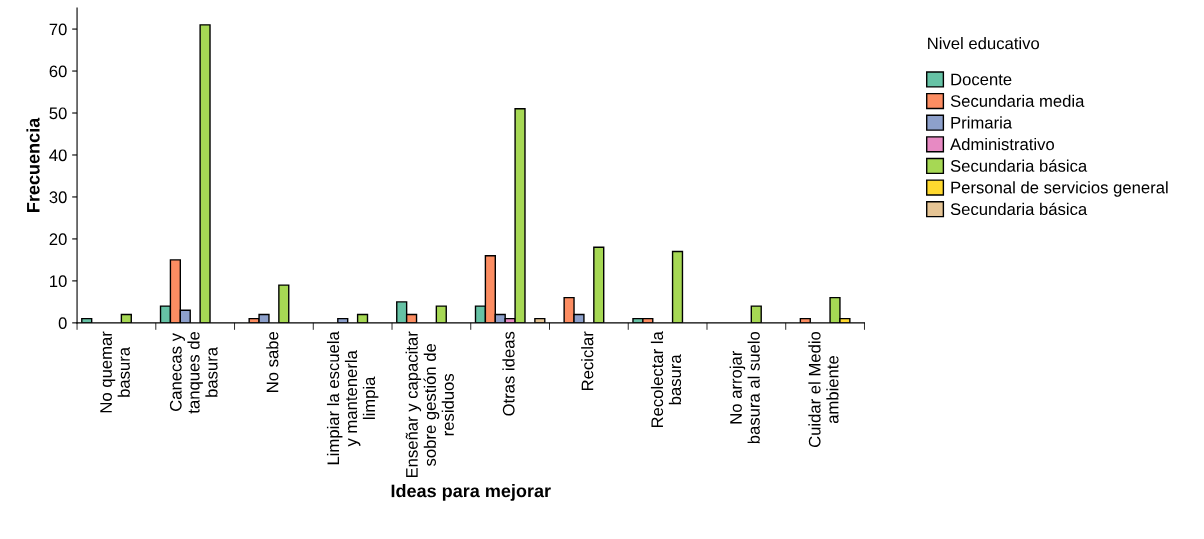 This screenshot has height=539, width=1204. Describe the element at coordinates (471, 492) in the screenshot. I see `x-axis-title: Ideas para mejorar` at that location.